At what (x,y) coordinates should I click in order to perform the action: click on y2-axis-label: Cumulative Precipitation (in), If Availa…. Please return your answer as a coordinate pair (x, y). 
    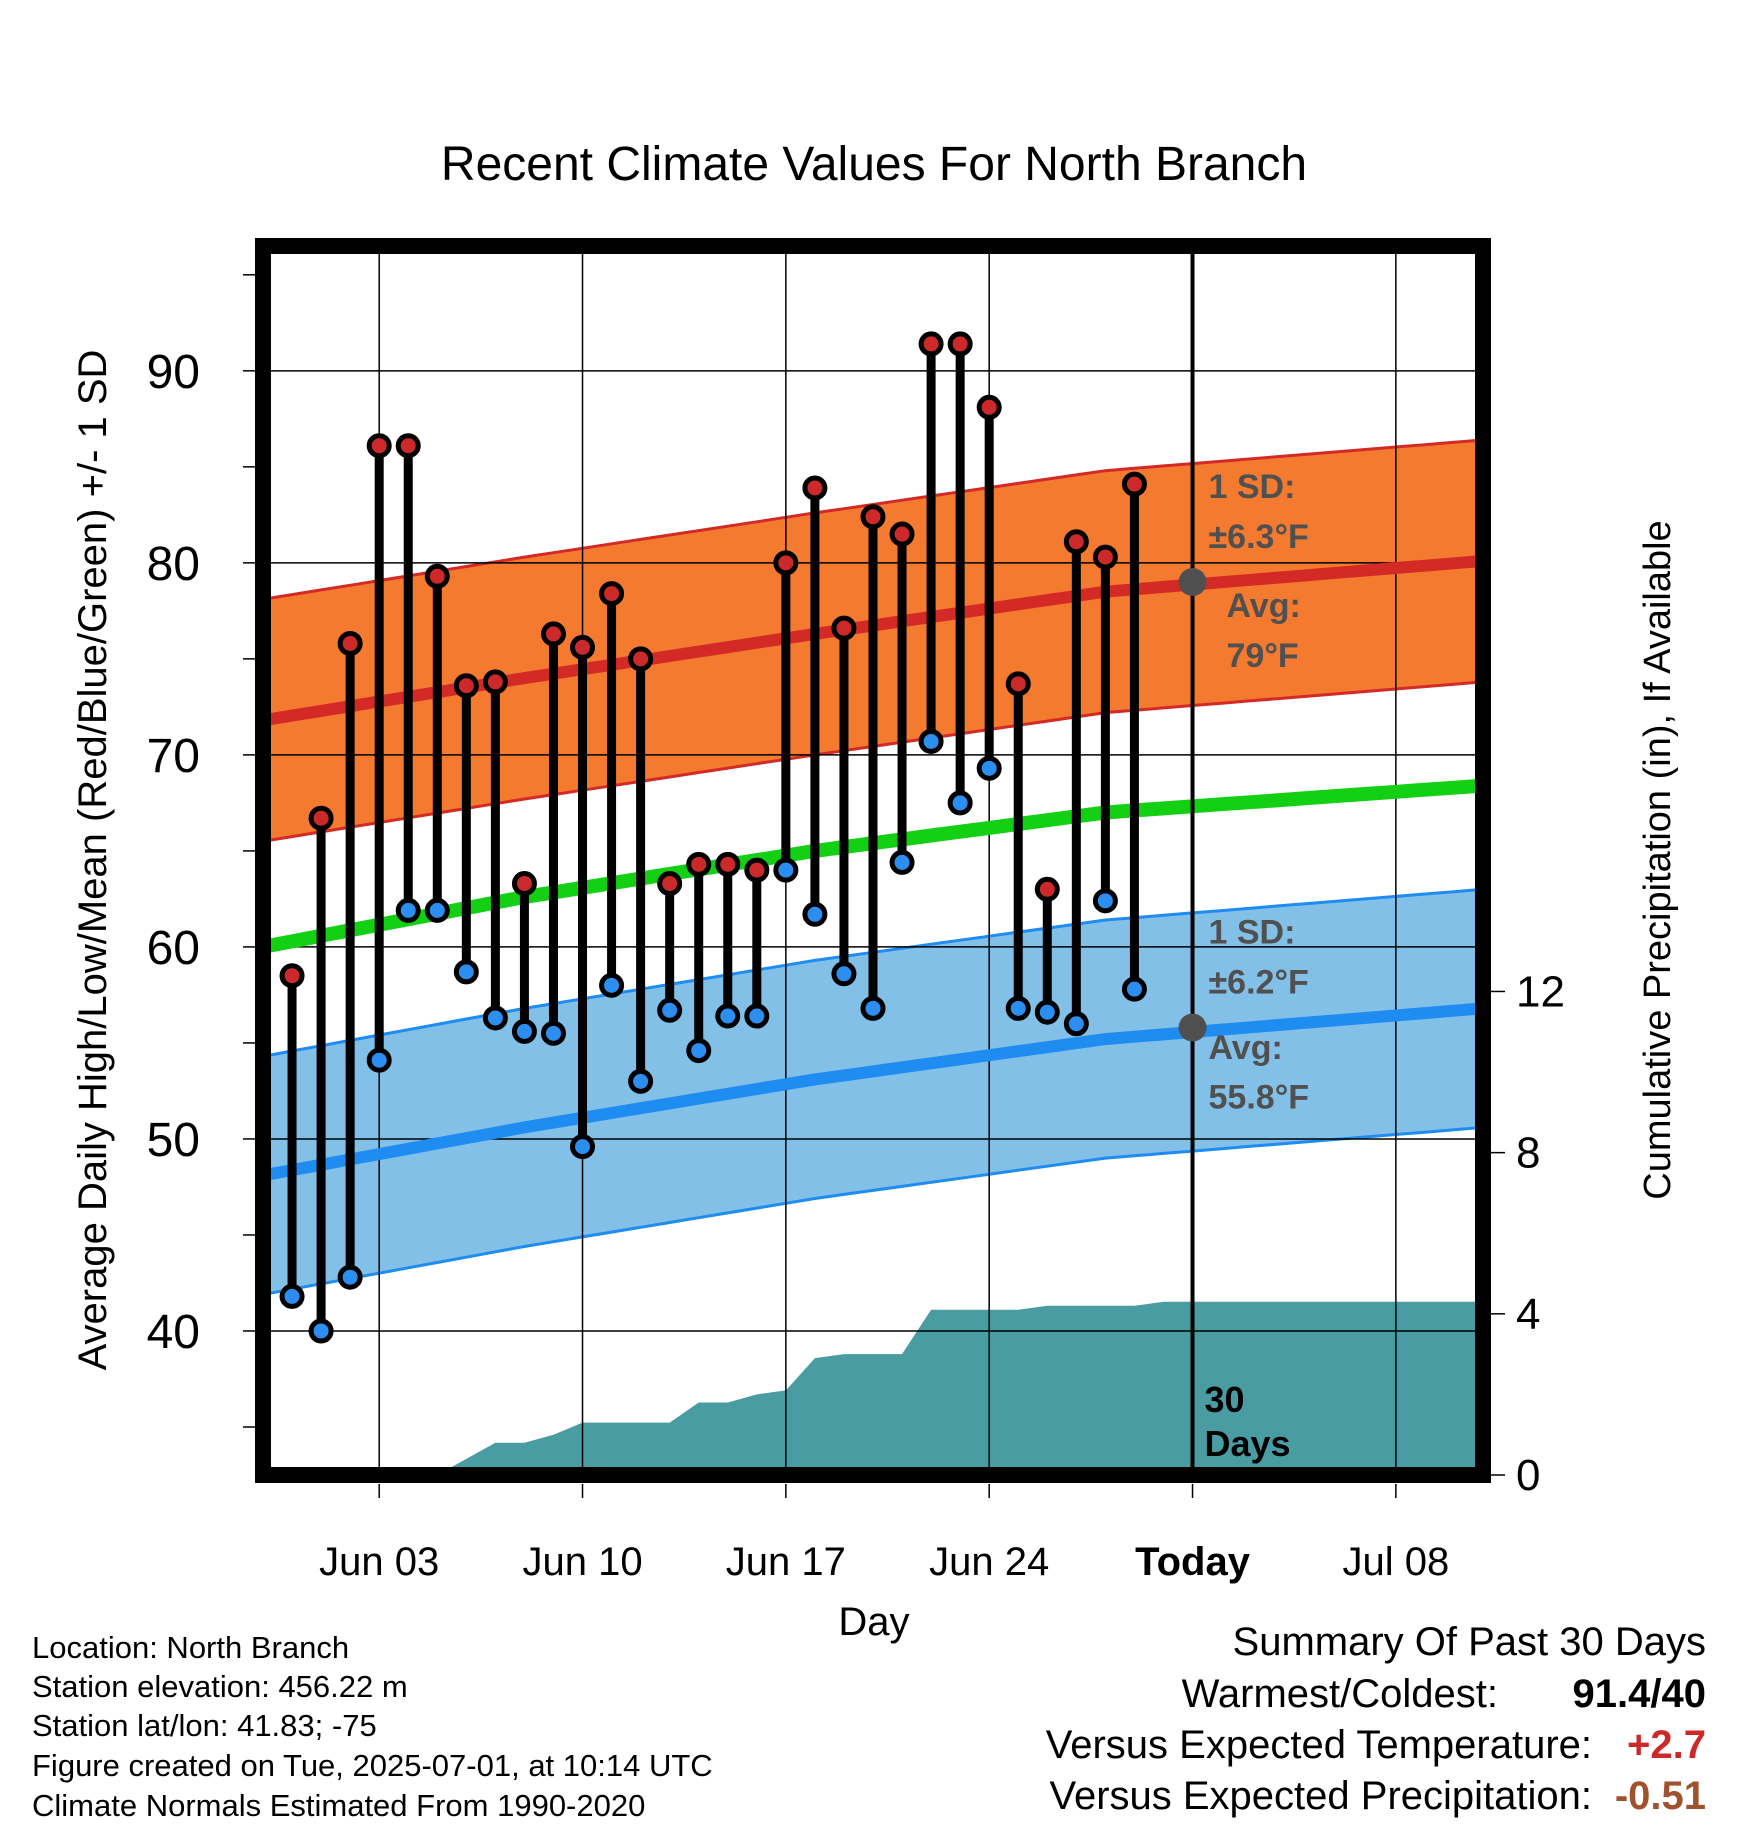
    Looking at the image, I should click on (1658, 859).